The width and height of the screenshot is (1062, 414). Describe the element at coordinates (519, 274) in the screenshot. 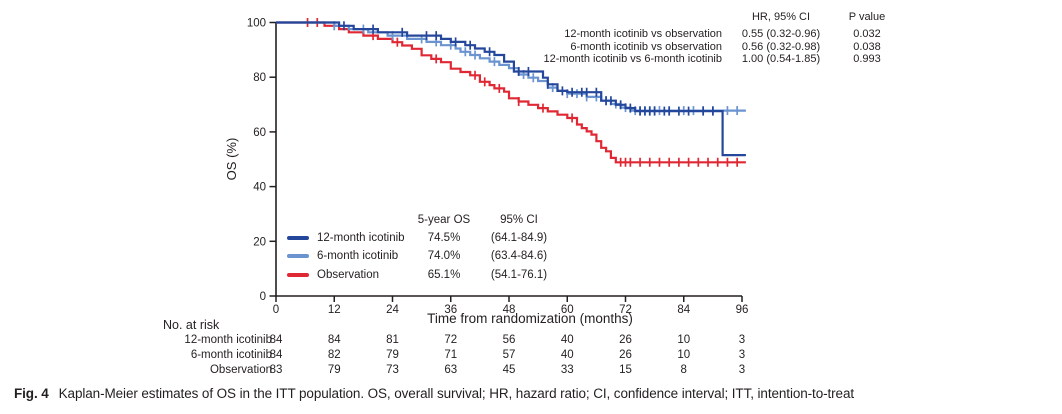

I see `ci-value: (54.1-76.1)` at that location.